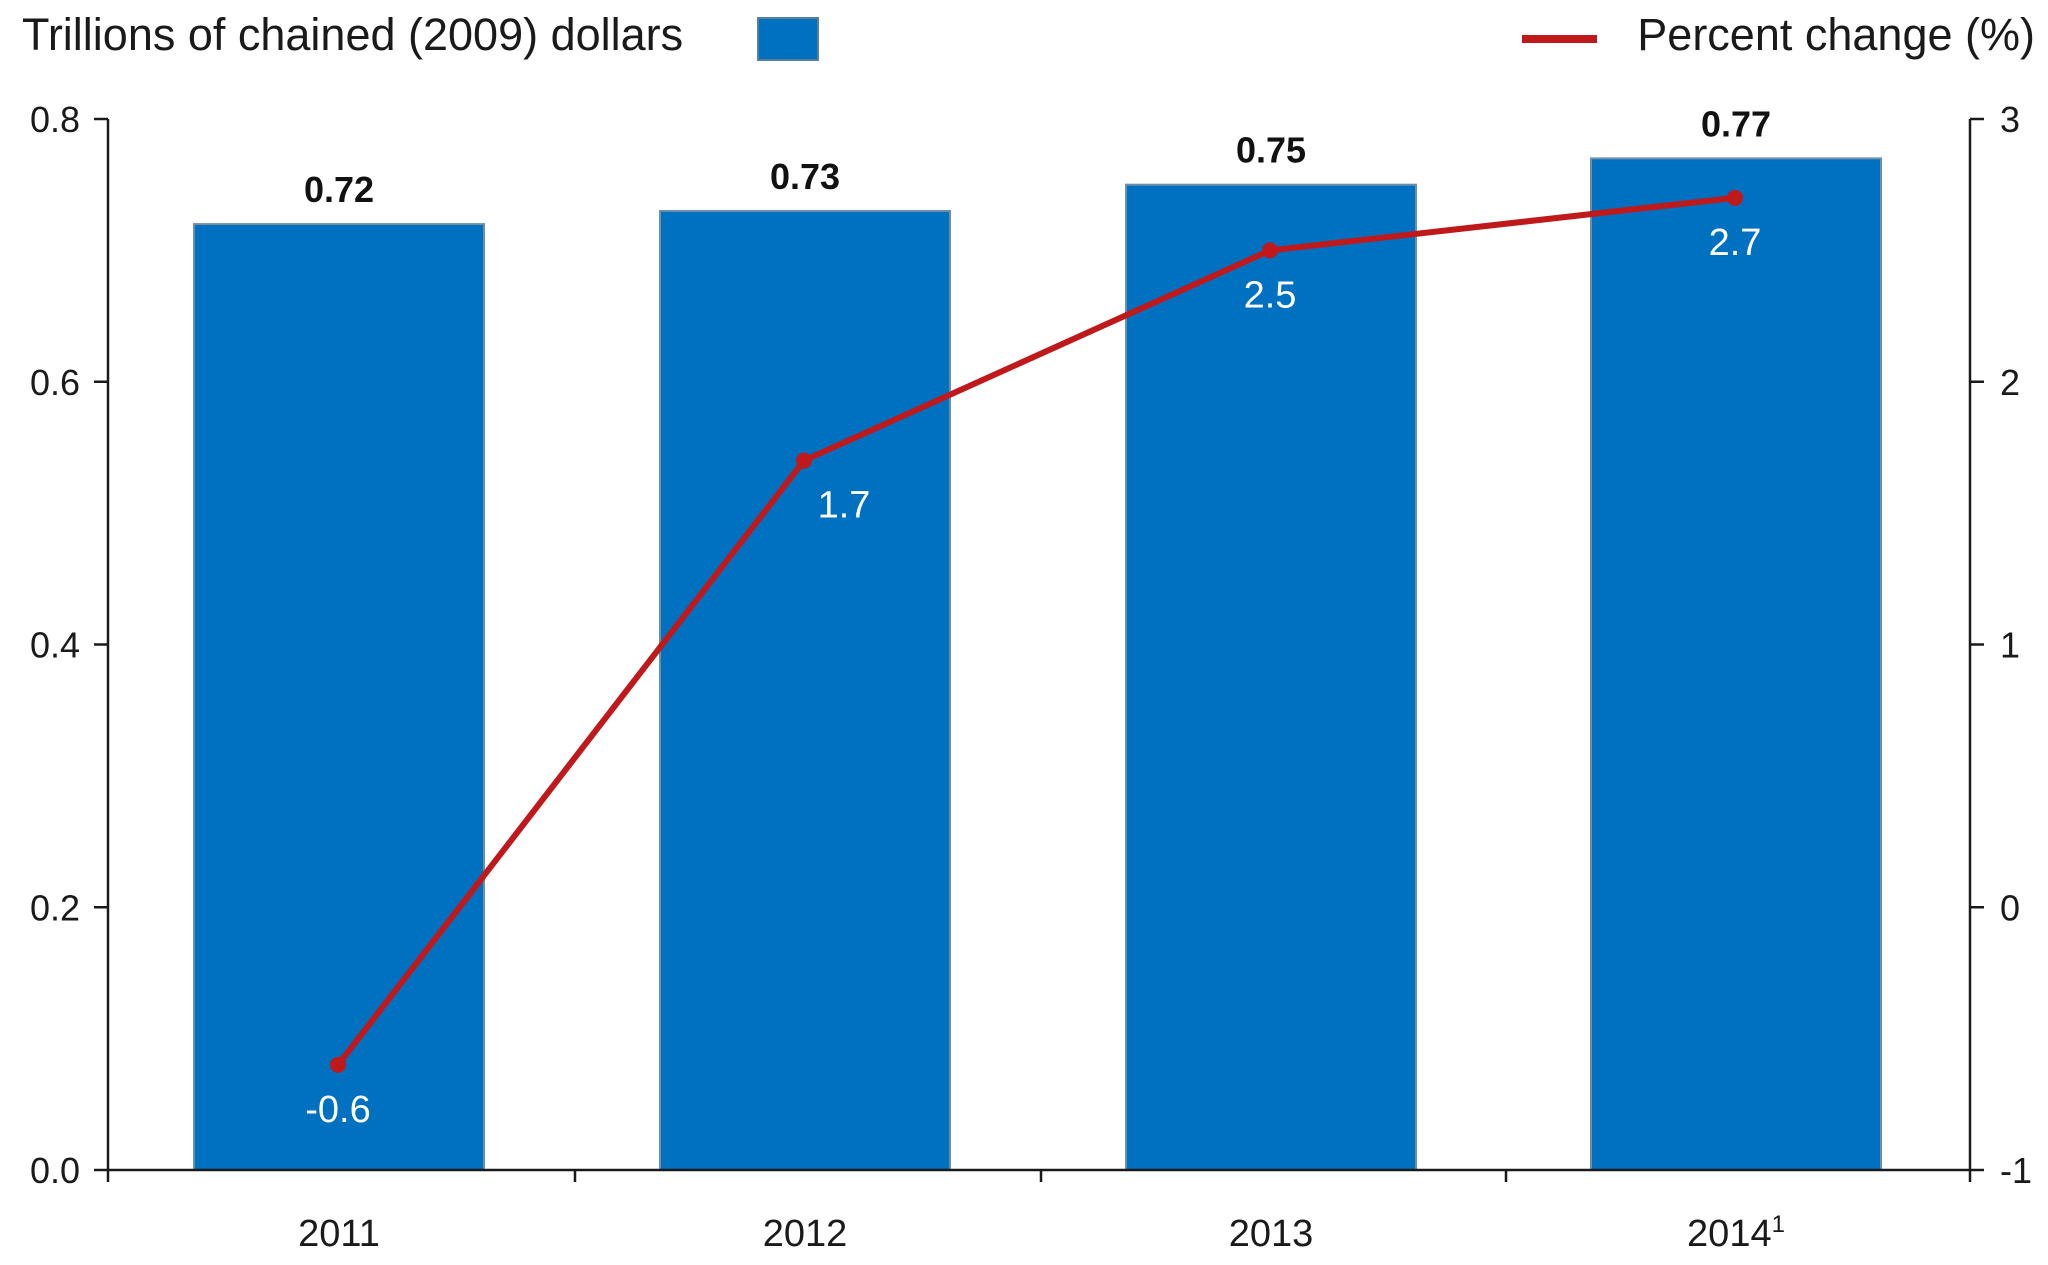  What do you see at coordinates (2016, 1170) in the screenshot?
I see `right-tick-label: -1` at bounding box center [2016, 1170].